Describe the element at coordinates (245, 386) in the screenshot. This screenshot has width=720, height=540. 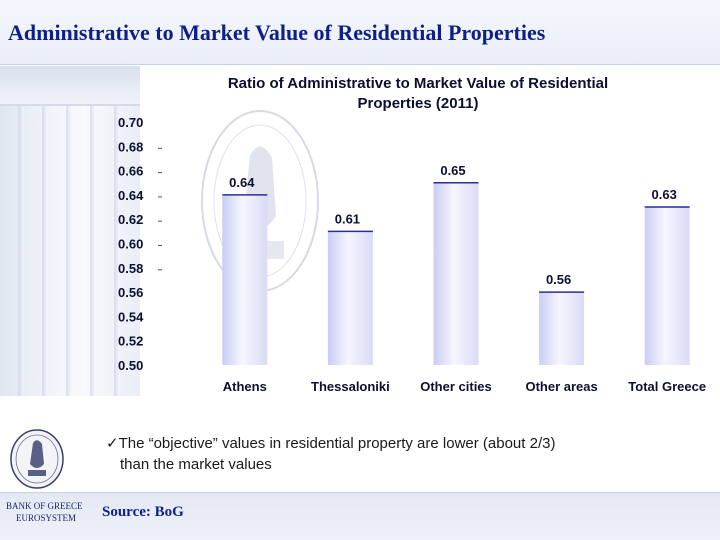
I see `x-category-label: Athens` at that location.